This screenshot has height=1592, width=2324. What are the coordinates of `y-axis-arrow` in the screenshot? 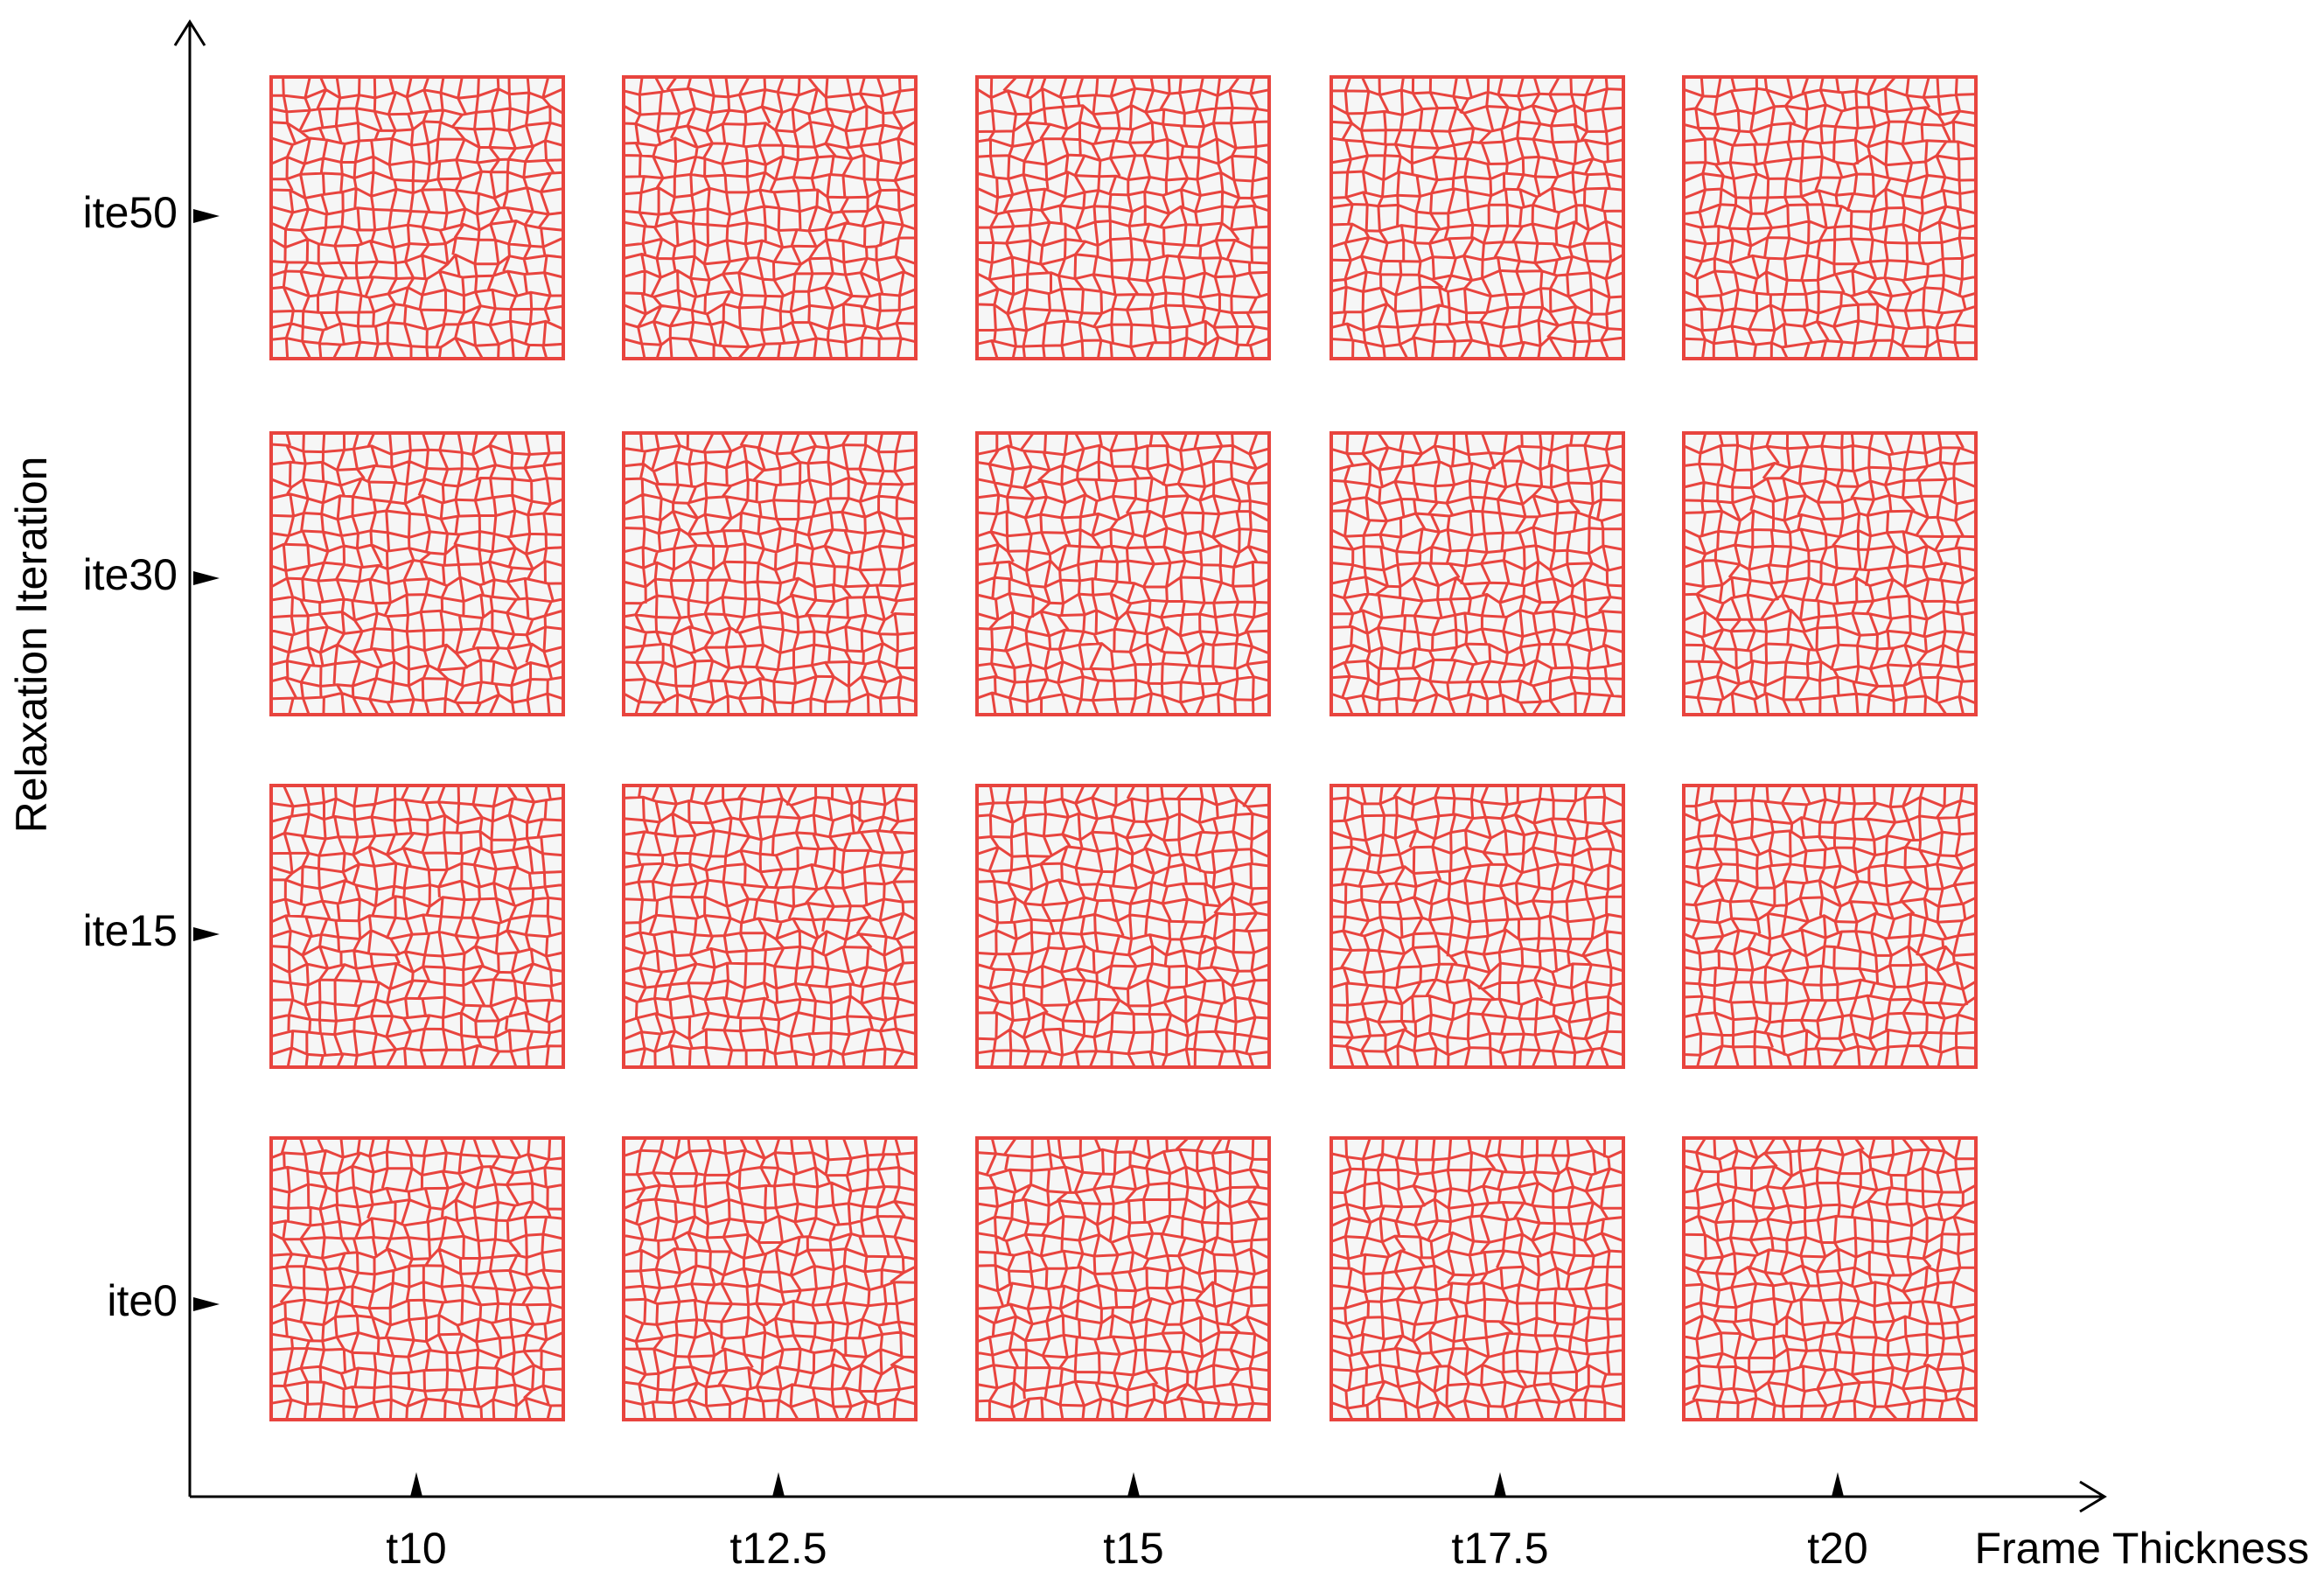 It's located at (189, 32).